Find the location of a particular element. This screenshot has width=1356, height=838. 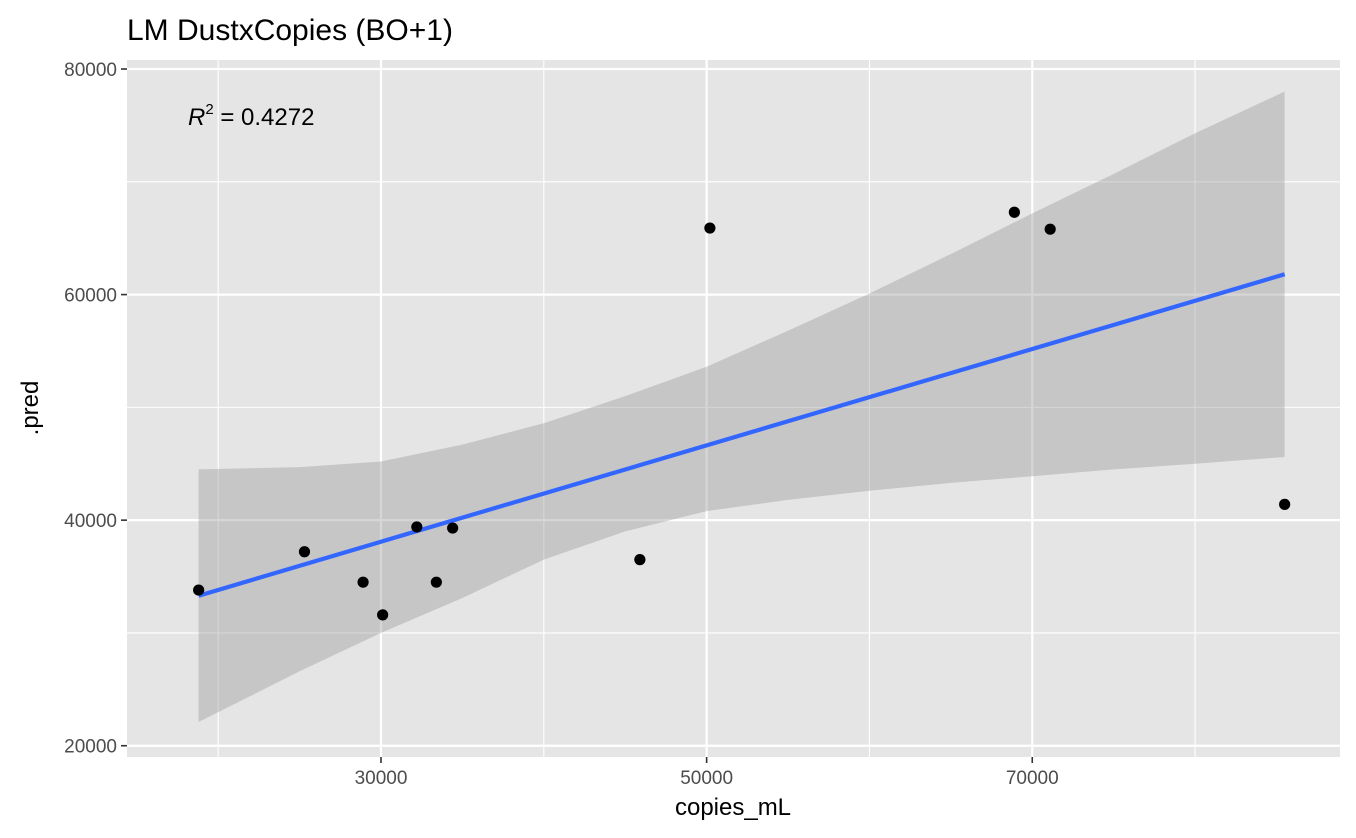

chart-title: LM DustxCopies (BO+1) is located at coordinates (290, 30).